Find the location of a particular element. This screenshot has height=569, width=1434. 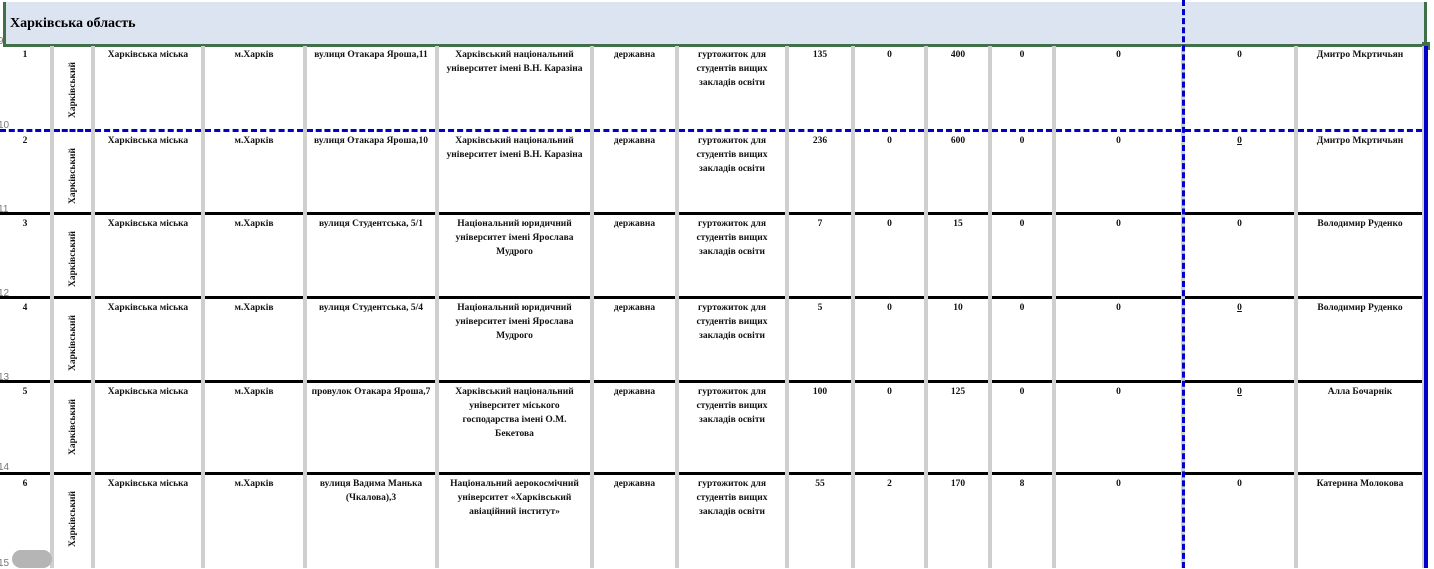

cell-v3: 400 is located at coordinates (957, 88).